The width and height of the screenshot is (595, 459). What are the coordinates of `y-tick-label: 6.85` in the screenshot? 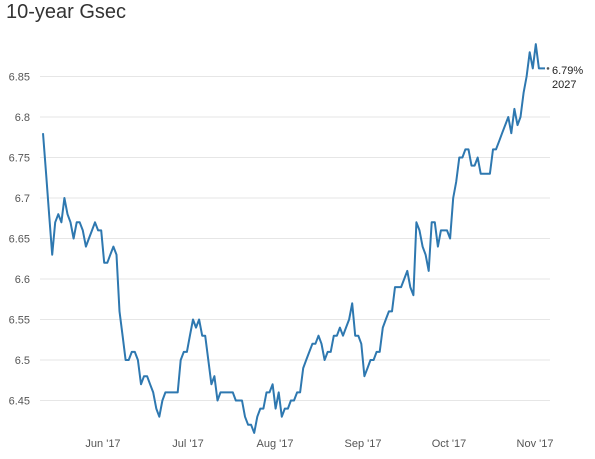 It's located at (19, 78).